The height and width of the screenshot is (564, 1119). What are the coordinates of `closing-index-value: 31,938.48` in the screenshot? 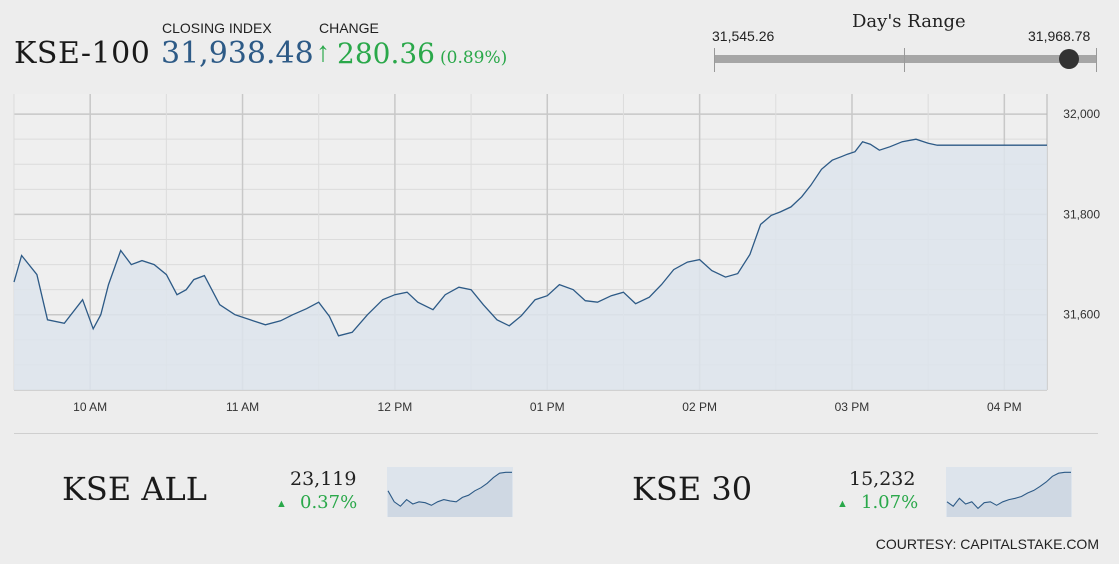 It's located at (237, 53).